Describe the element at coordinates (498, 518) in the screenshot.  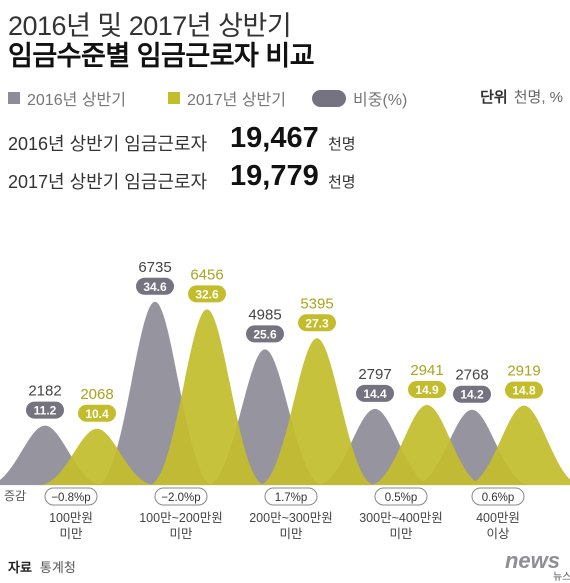
I see `category-label: 400만원` at that location.